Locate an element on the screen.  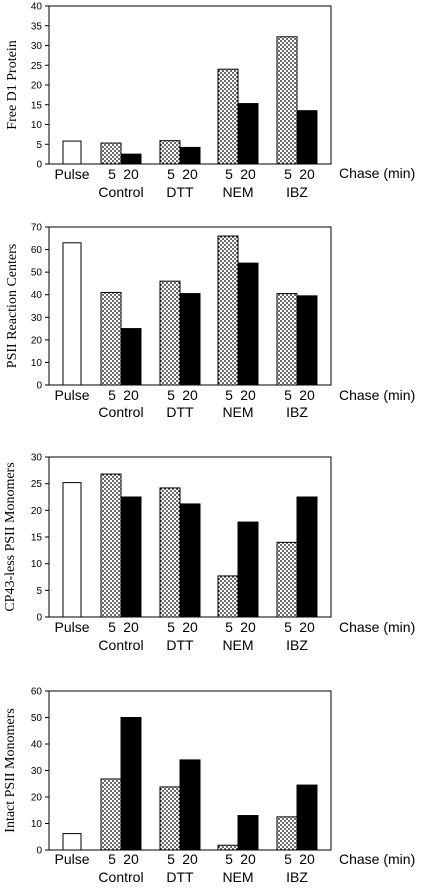
y-axis-label: PSII Reaction Centers is located at coordinates (12, 306).